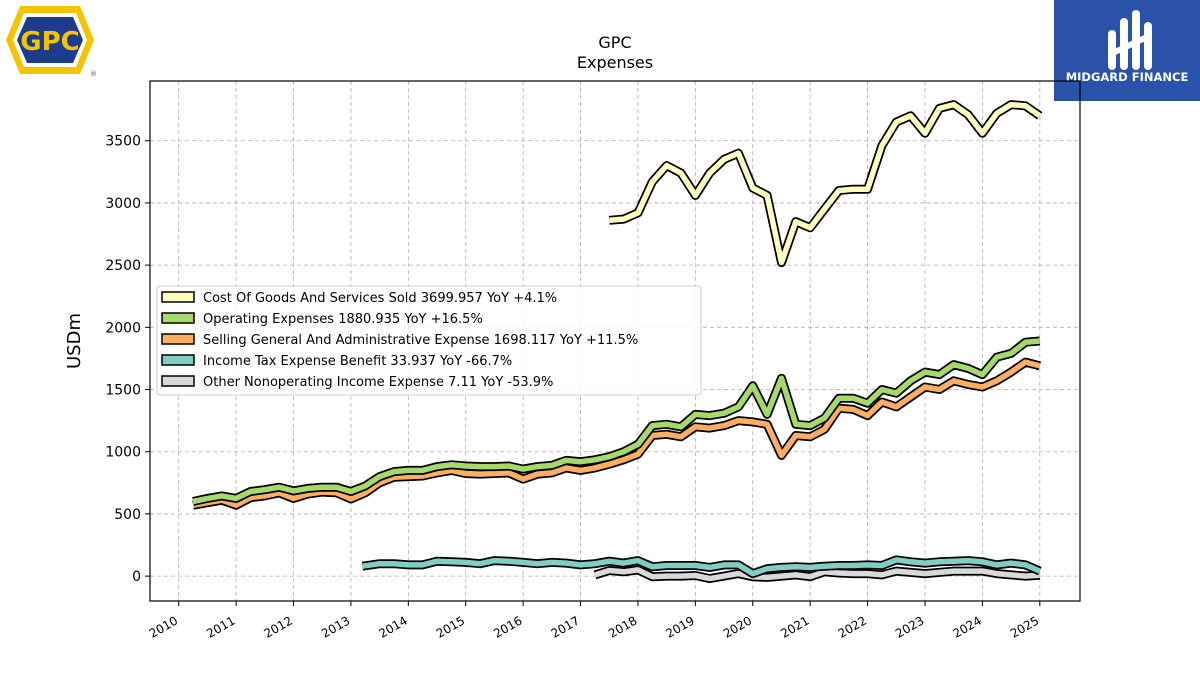  I want to click on legend-entry: Operating Expenses 1880.935 YoY +16.5%, so click(343, 319).